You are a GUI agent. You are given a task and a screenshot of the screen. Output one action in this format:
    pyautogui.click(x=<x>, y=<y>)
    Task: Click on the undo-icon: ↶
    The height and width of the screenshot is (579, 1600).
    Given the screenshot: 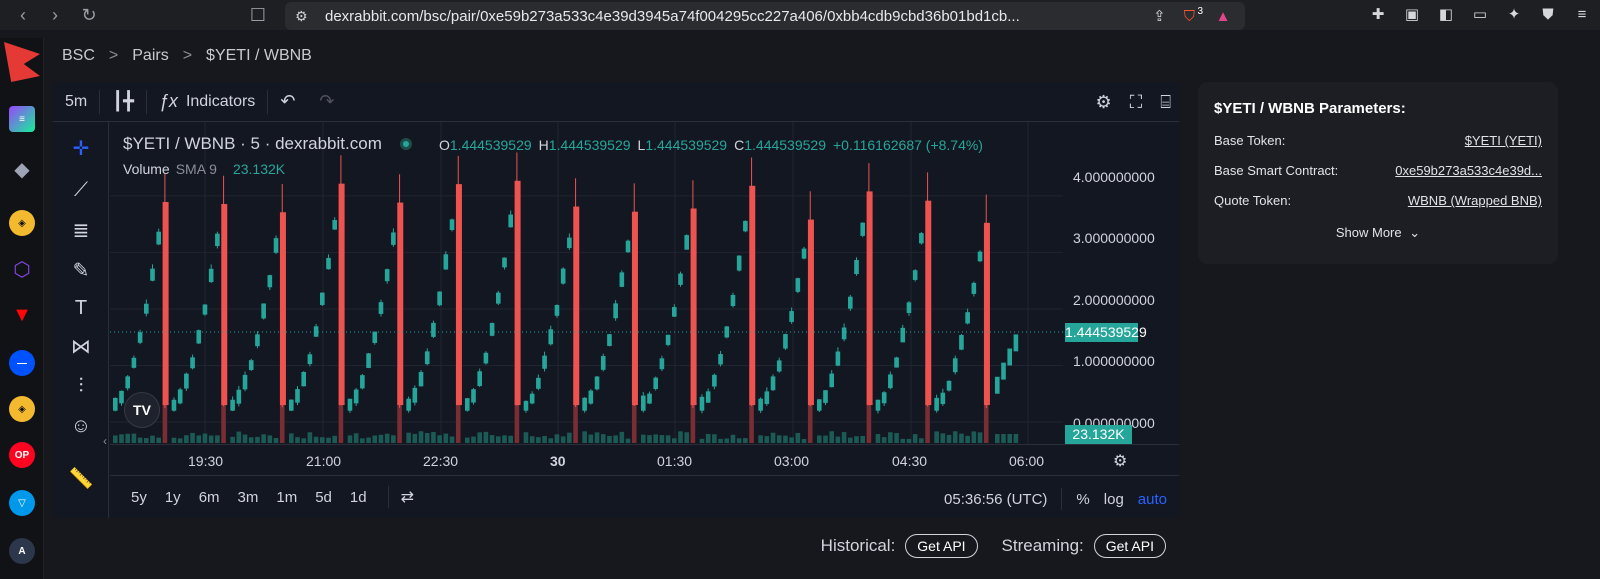 What is the action you would take?
    pyautogui.click(x=288, y=101)
    